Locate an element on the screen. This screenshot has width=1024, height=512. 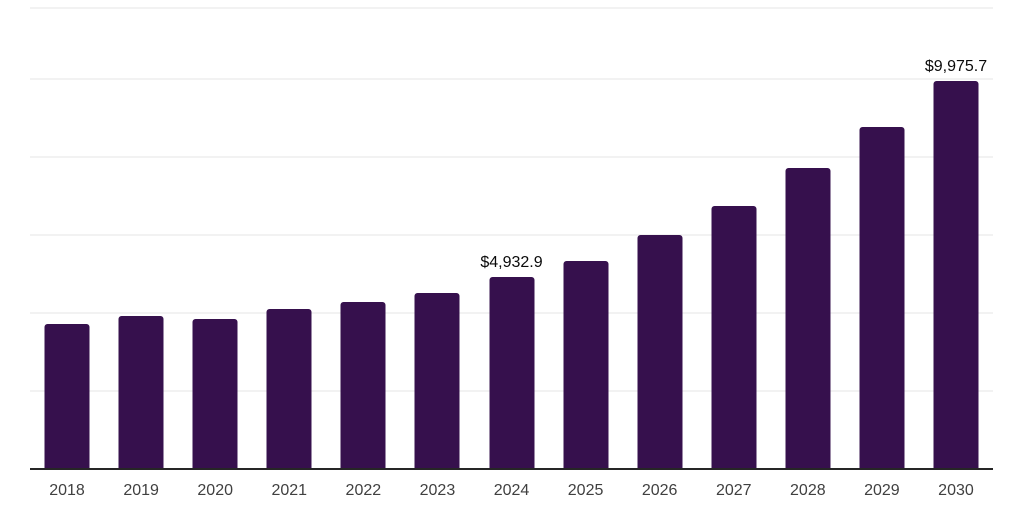
x-axis-label-2028: 2028 is located at coordinates (808, 490).